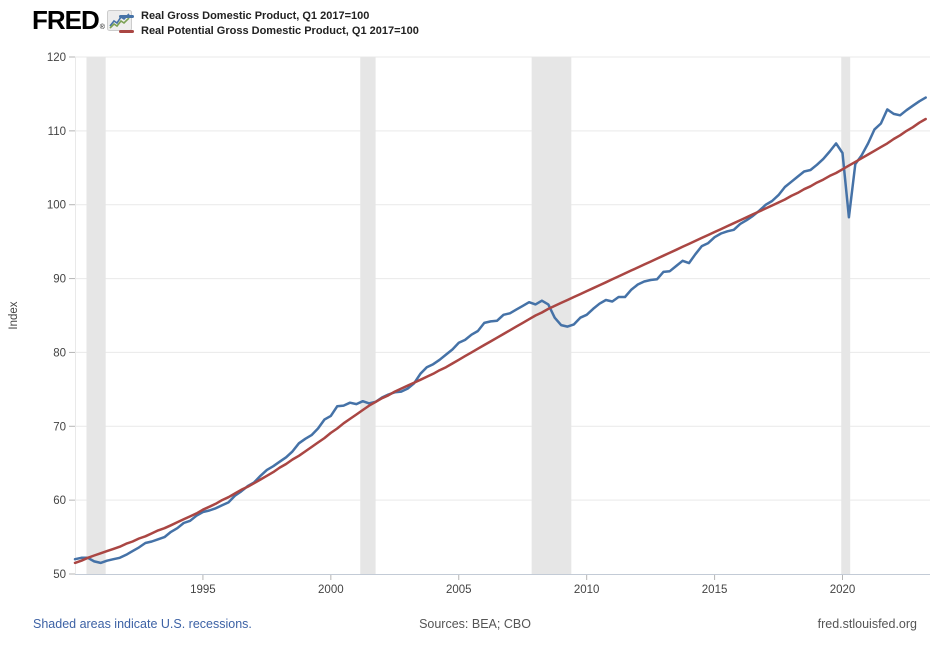 The width and height of the screenshot is (950, 650). What do you see at coordinates (57, 132) in the screenshot?
I see `y-tick-label-110: 110` at bounding box center [57, 132].